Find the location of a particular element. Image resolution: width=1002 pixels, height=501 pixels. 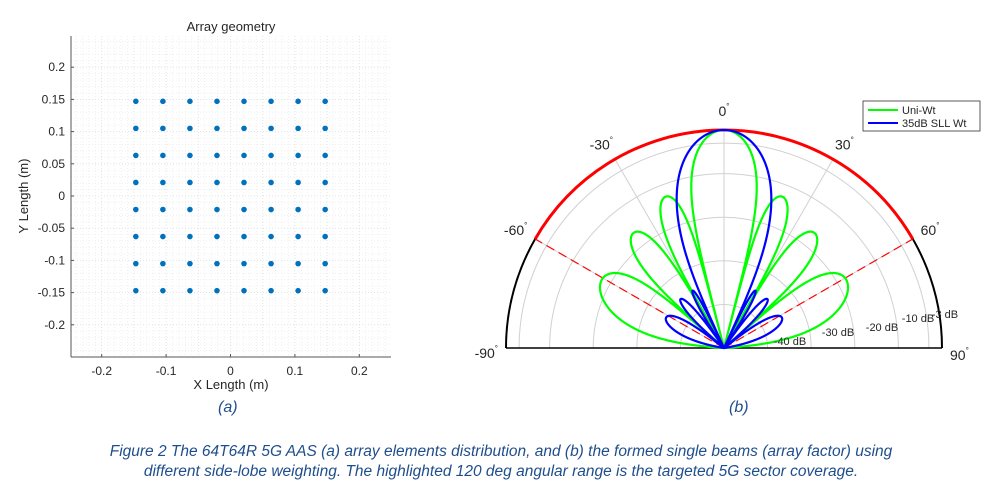

x-tick-label: 0 is located at coordinates (230, 371).